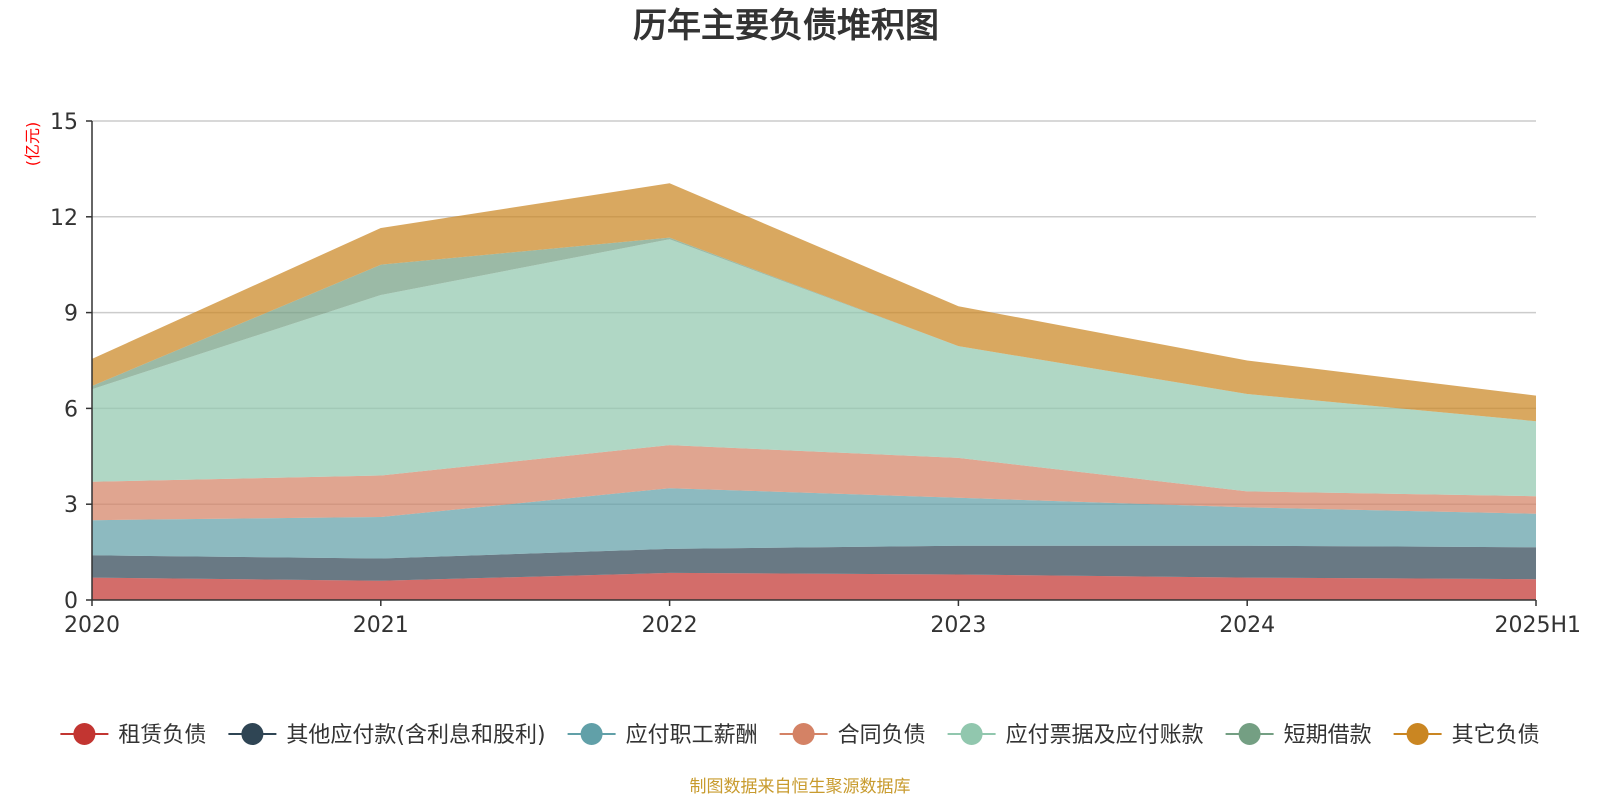 The image size is (1600, 800). What do you see at coordinates (71, 314) in the screenshot?
I see `y-tick-label: 9` at bounding box center [71, 314].